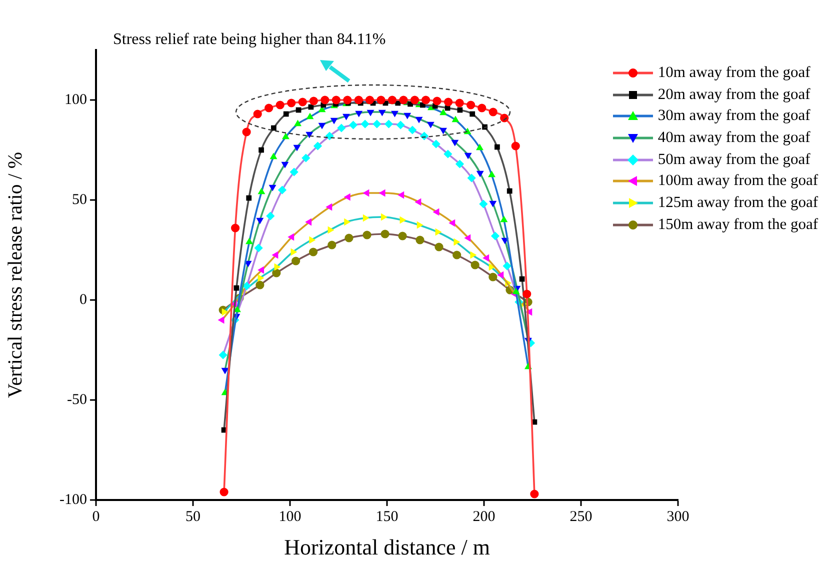 This screenshot has height=566, width=821. I want to click on x-axis-title: Horizontal distance / m, so click(387, 547).